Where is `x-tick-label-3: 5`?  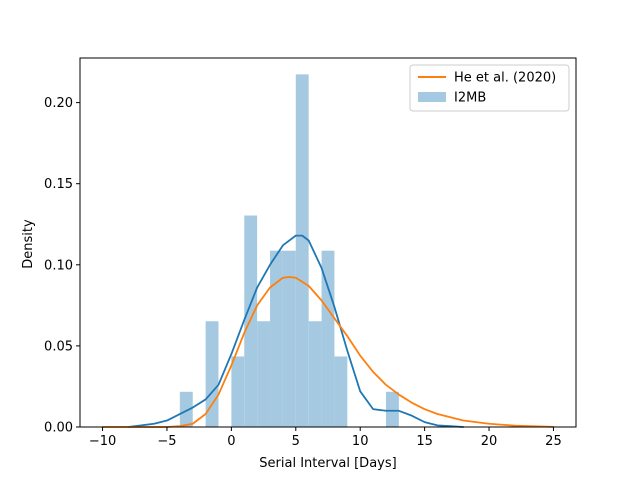
x-tick-label-3: 5 is located at coordinates (296, 441).